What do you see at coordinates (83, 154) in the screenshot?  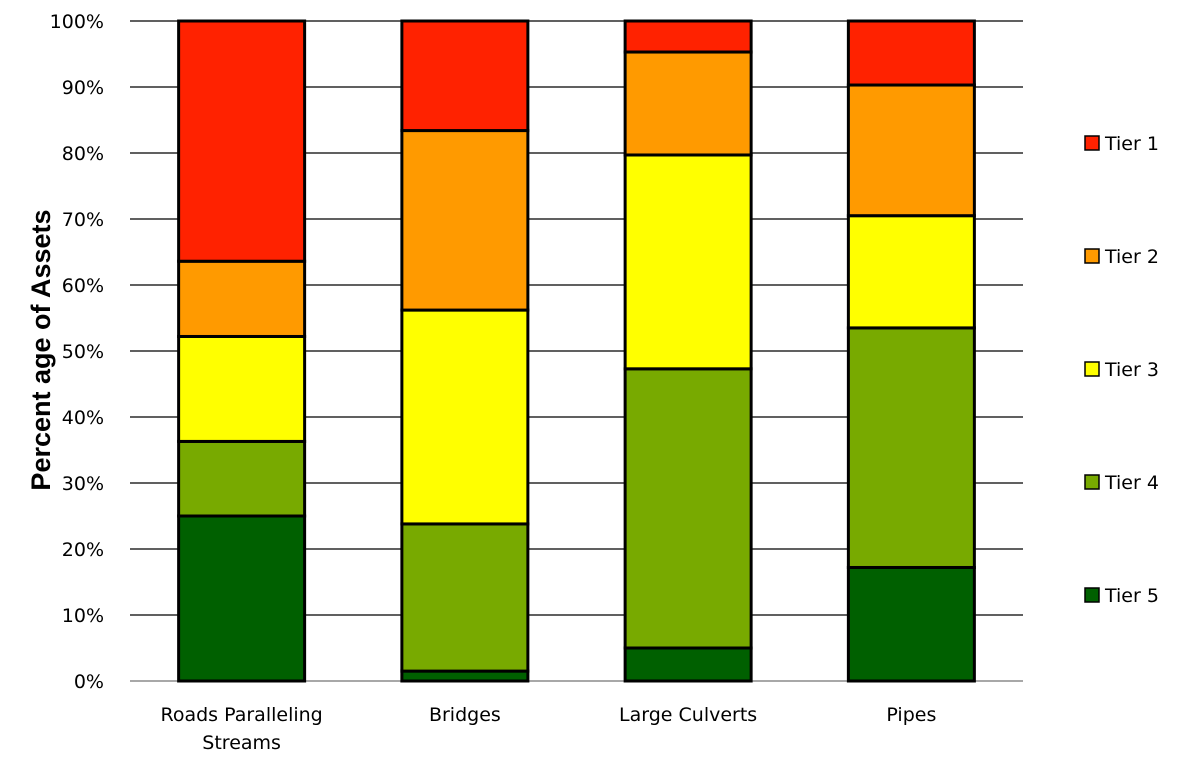 I see `y-tick-label: 80%` at bounding box center [83, 154].